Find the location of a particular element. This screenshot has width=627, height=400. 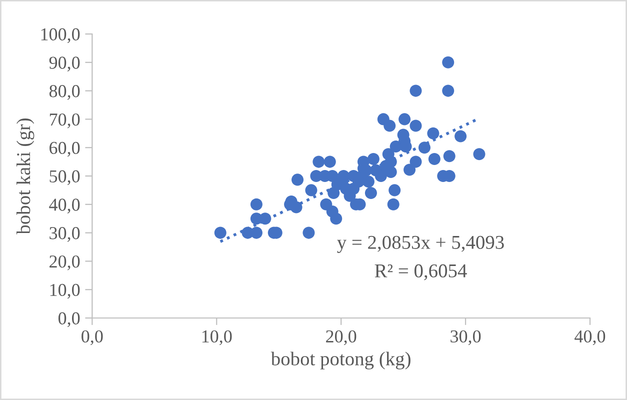

y-tick-label: 20,0 is located at coordinates (65, 262).